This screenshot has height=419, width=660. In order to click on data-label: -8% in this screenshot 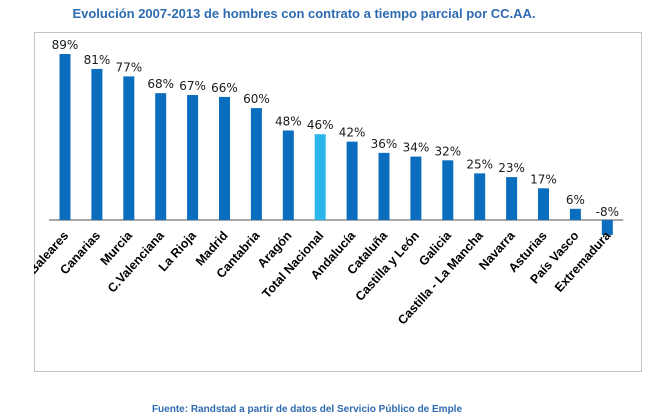, I will do `click(607, 212)`.